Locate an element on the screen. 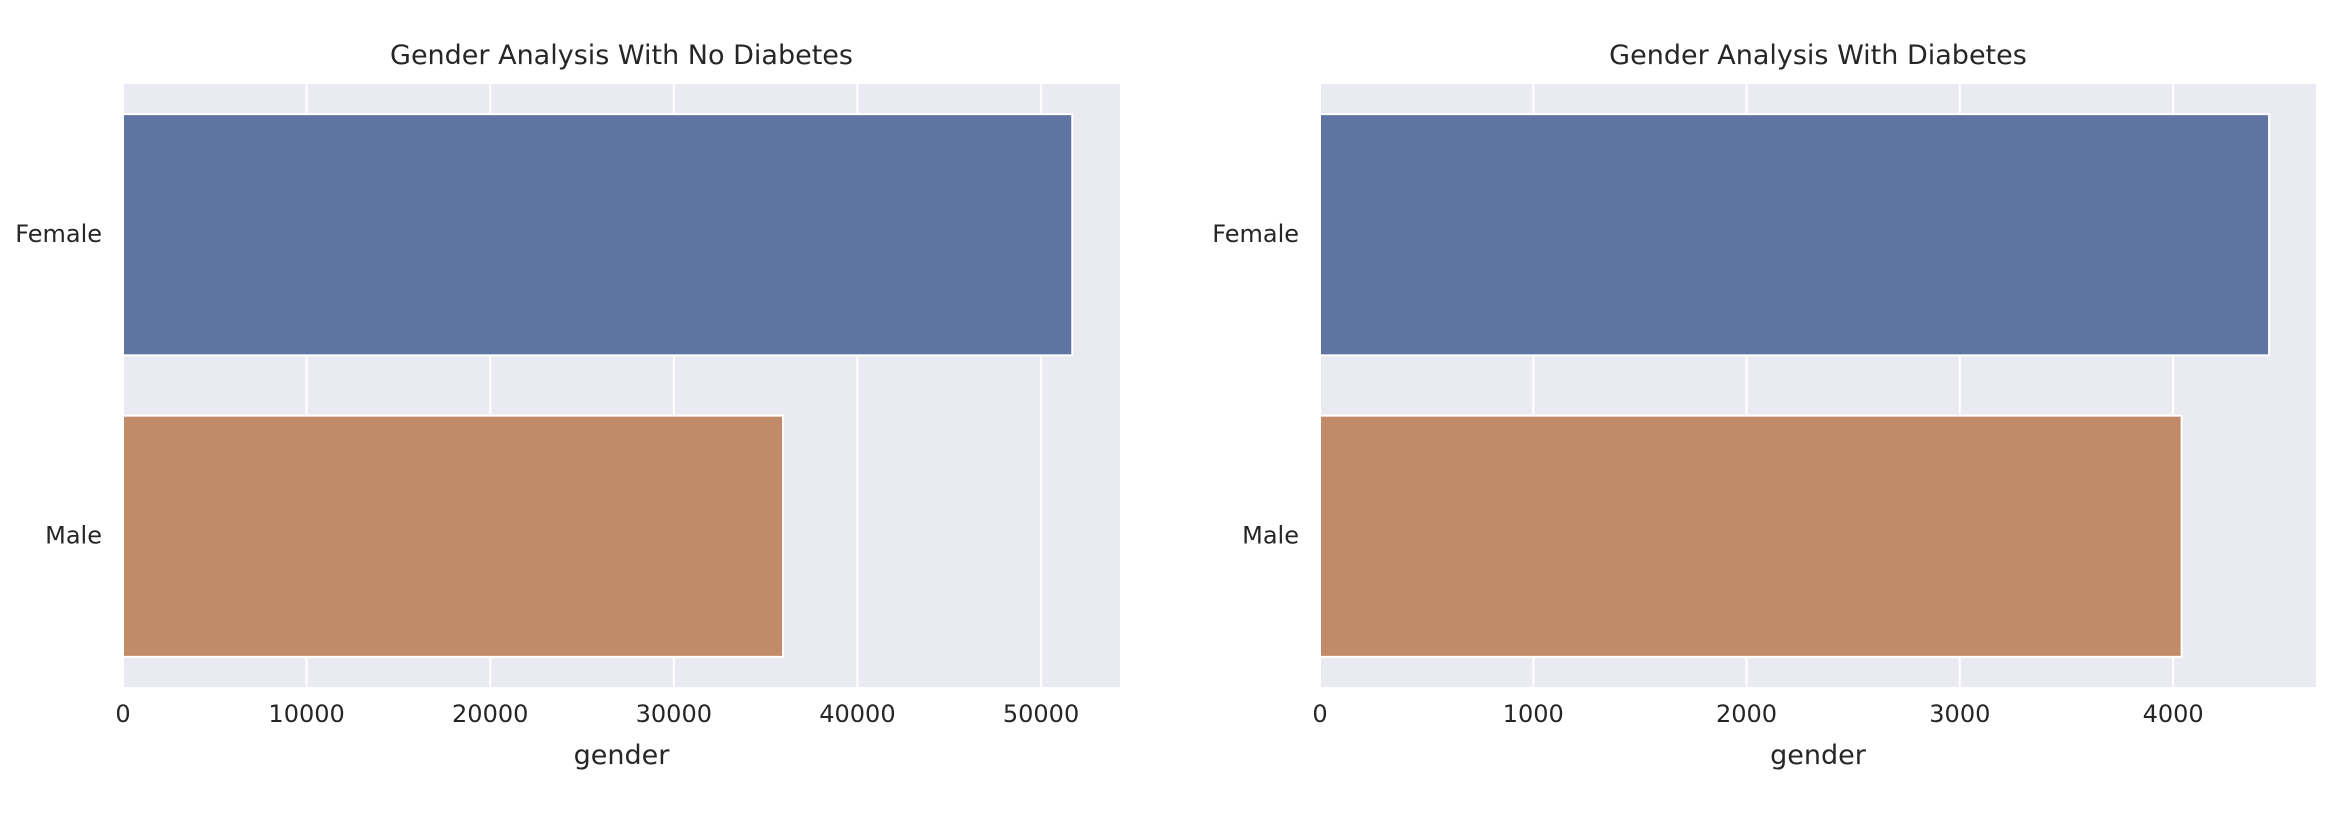 Image resolution: width=2338 pixels, height=828 pixels. x-tick-label-3: 3000 is located at coordinates (1959, 714).